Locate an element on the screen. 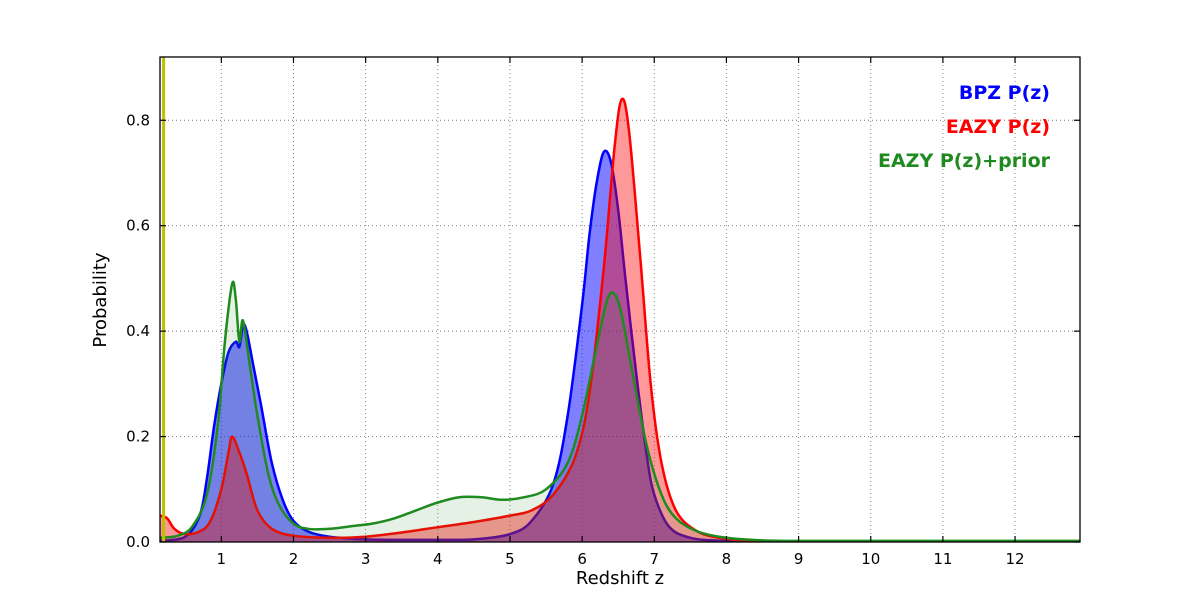 This screenshot has width=1200, height=600. x-tick-label: 1 is located at coordinates (222, 559).